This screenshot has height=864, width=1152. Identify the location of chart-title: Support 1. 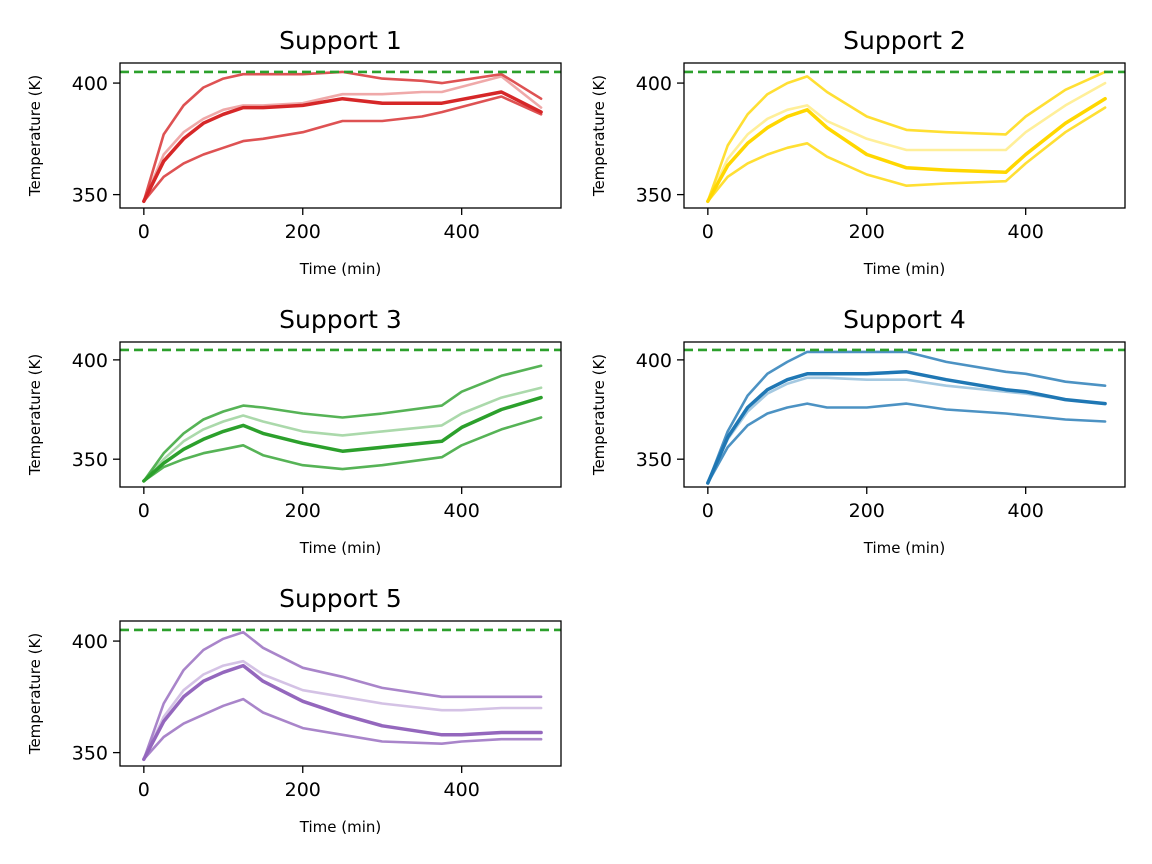
(340, 40).